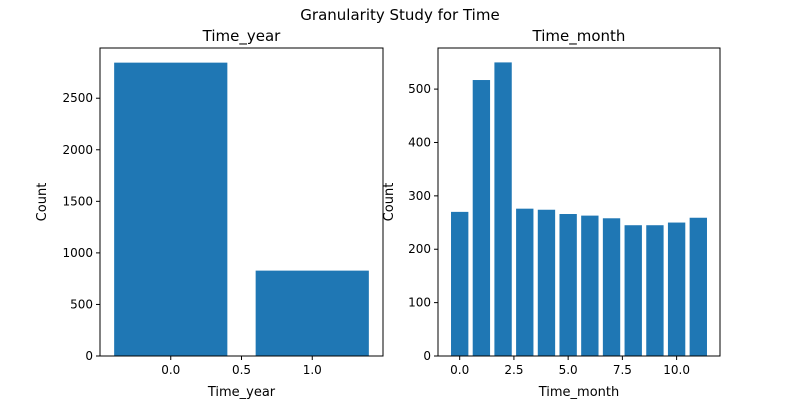 This screenshot has width=800, height=404. I want to click on y-tick-label-time-year-0: 0, so click(89, 356).